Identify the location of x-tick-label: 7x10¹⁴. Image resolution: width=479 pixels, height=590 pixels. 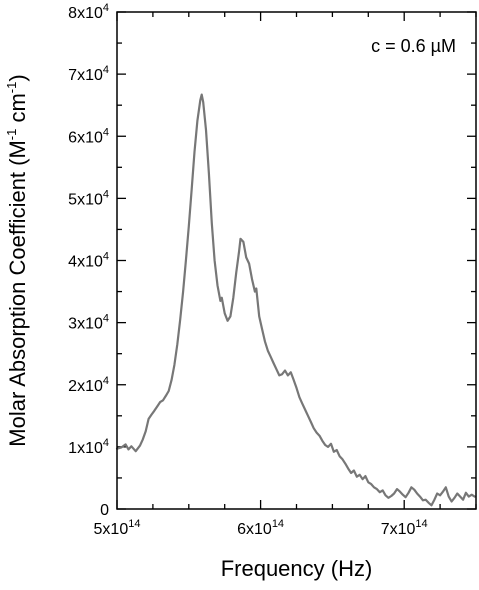
(404, 528).